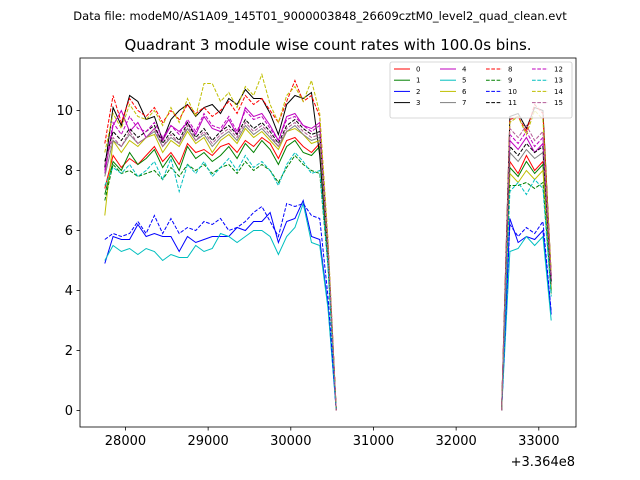 This screenshot has height=480, width=640. I want to click on x-tick-label-31000: 31000, so click(373, 441).